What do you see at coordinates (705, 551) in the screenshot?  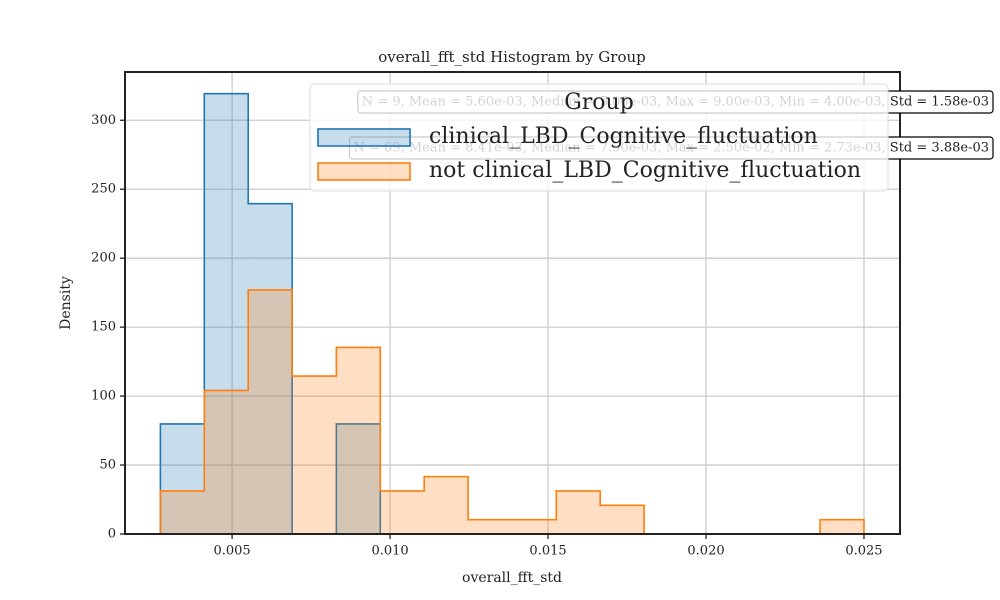 I see `x-tick-label: 0.020` at bounding box center [705, 551].